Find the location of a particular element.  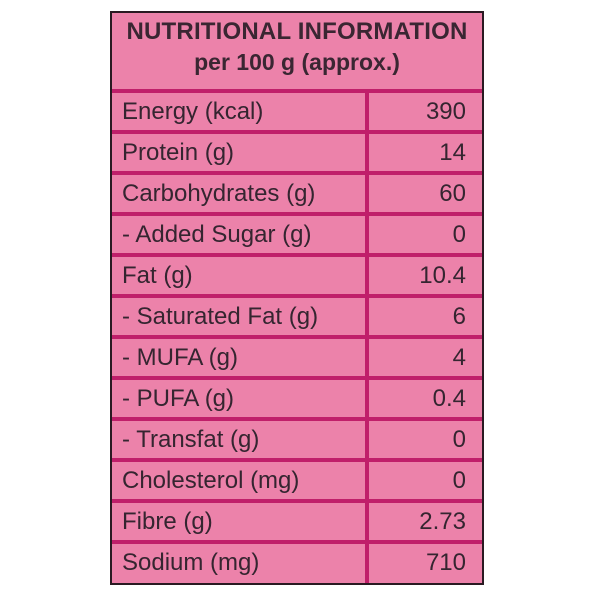

nutrient-name: Energy (kcal) is located at coordinates (193, 111).